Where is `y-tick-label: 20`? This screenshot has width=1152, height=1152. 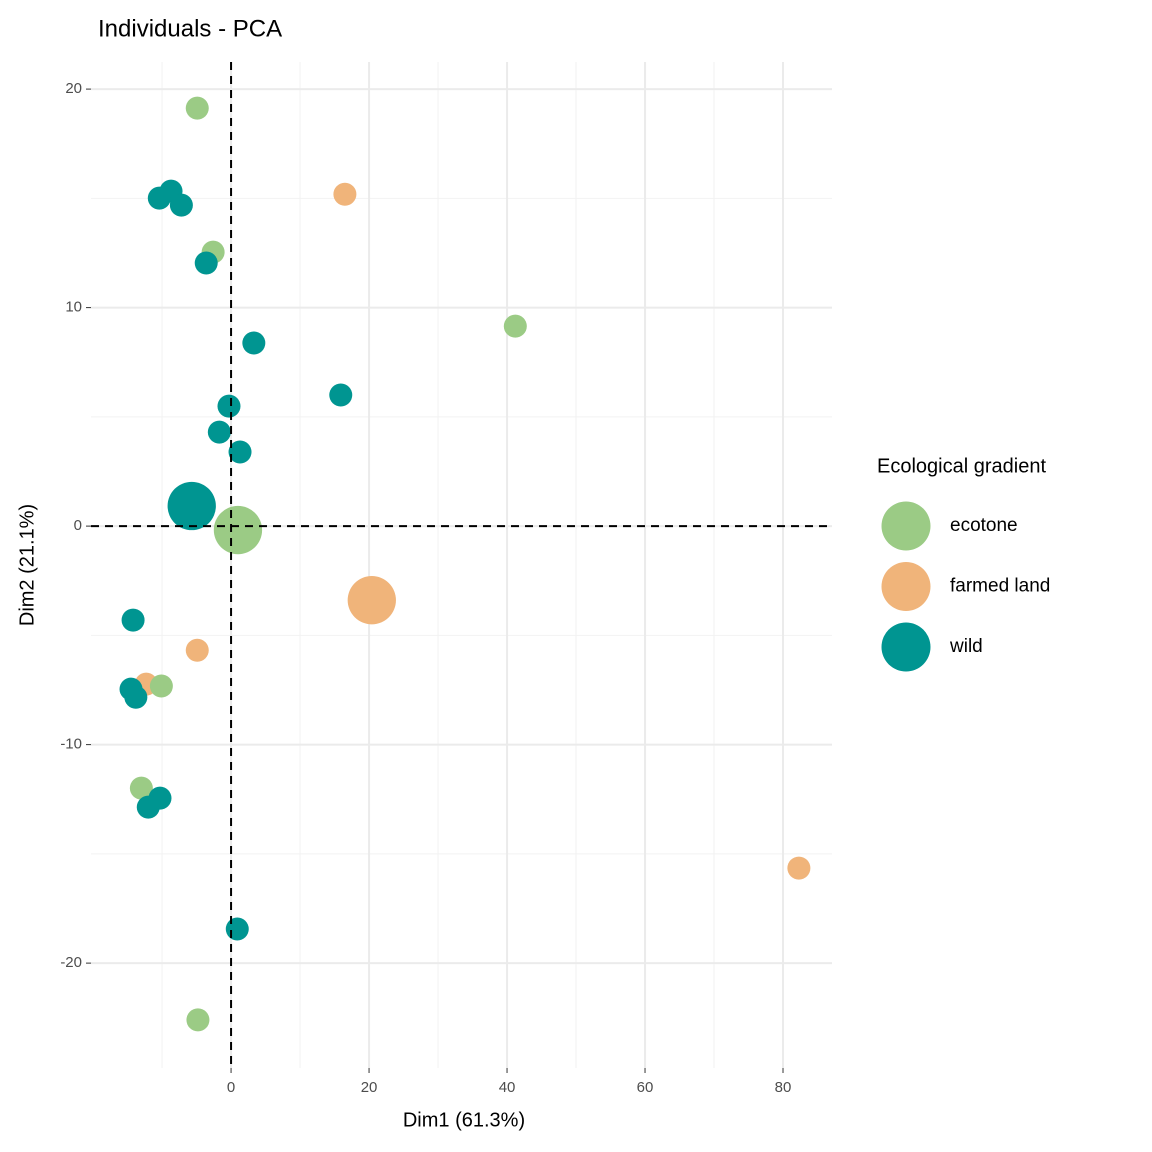
y-tick-label: 20 is located at coordinates (73, 88).